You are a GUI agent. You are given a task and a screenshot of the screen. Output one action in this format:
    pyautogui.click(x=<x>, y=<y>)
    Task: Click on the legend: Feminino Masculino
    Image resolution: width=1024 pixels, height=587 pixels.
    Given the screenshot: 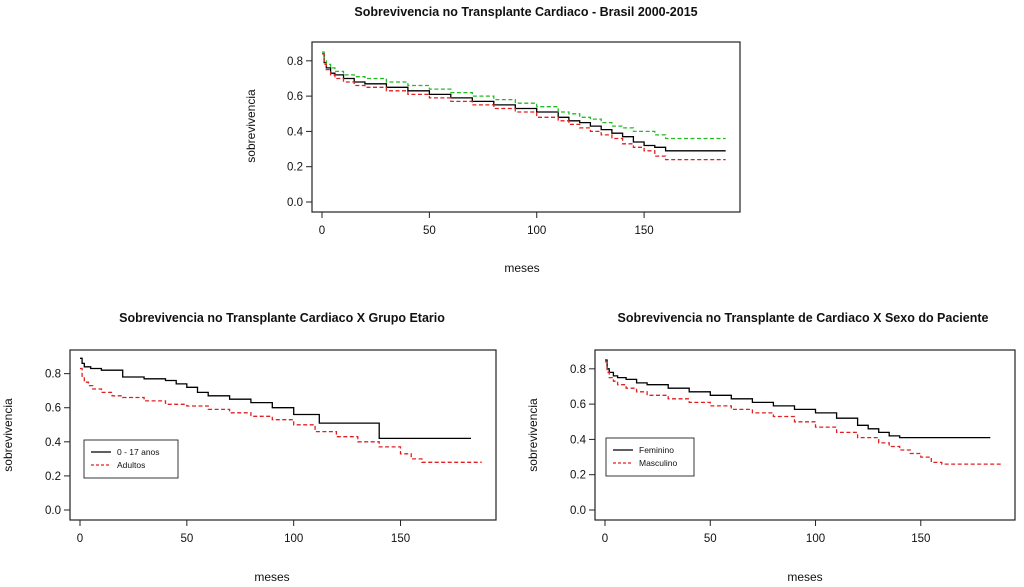 What is the action you would take?
    pyautogui.click(x=650, y=457)
    